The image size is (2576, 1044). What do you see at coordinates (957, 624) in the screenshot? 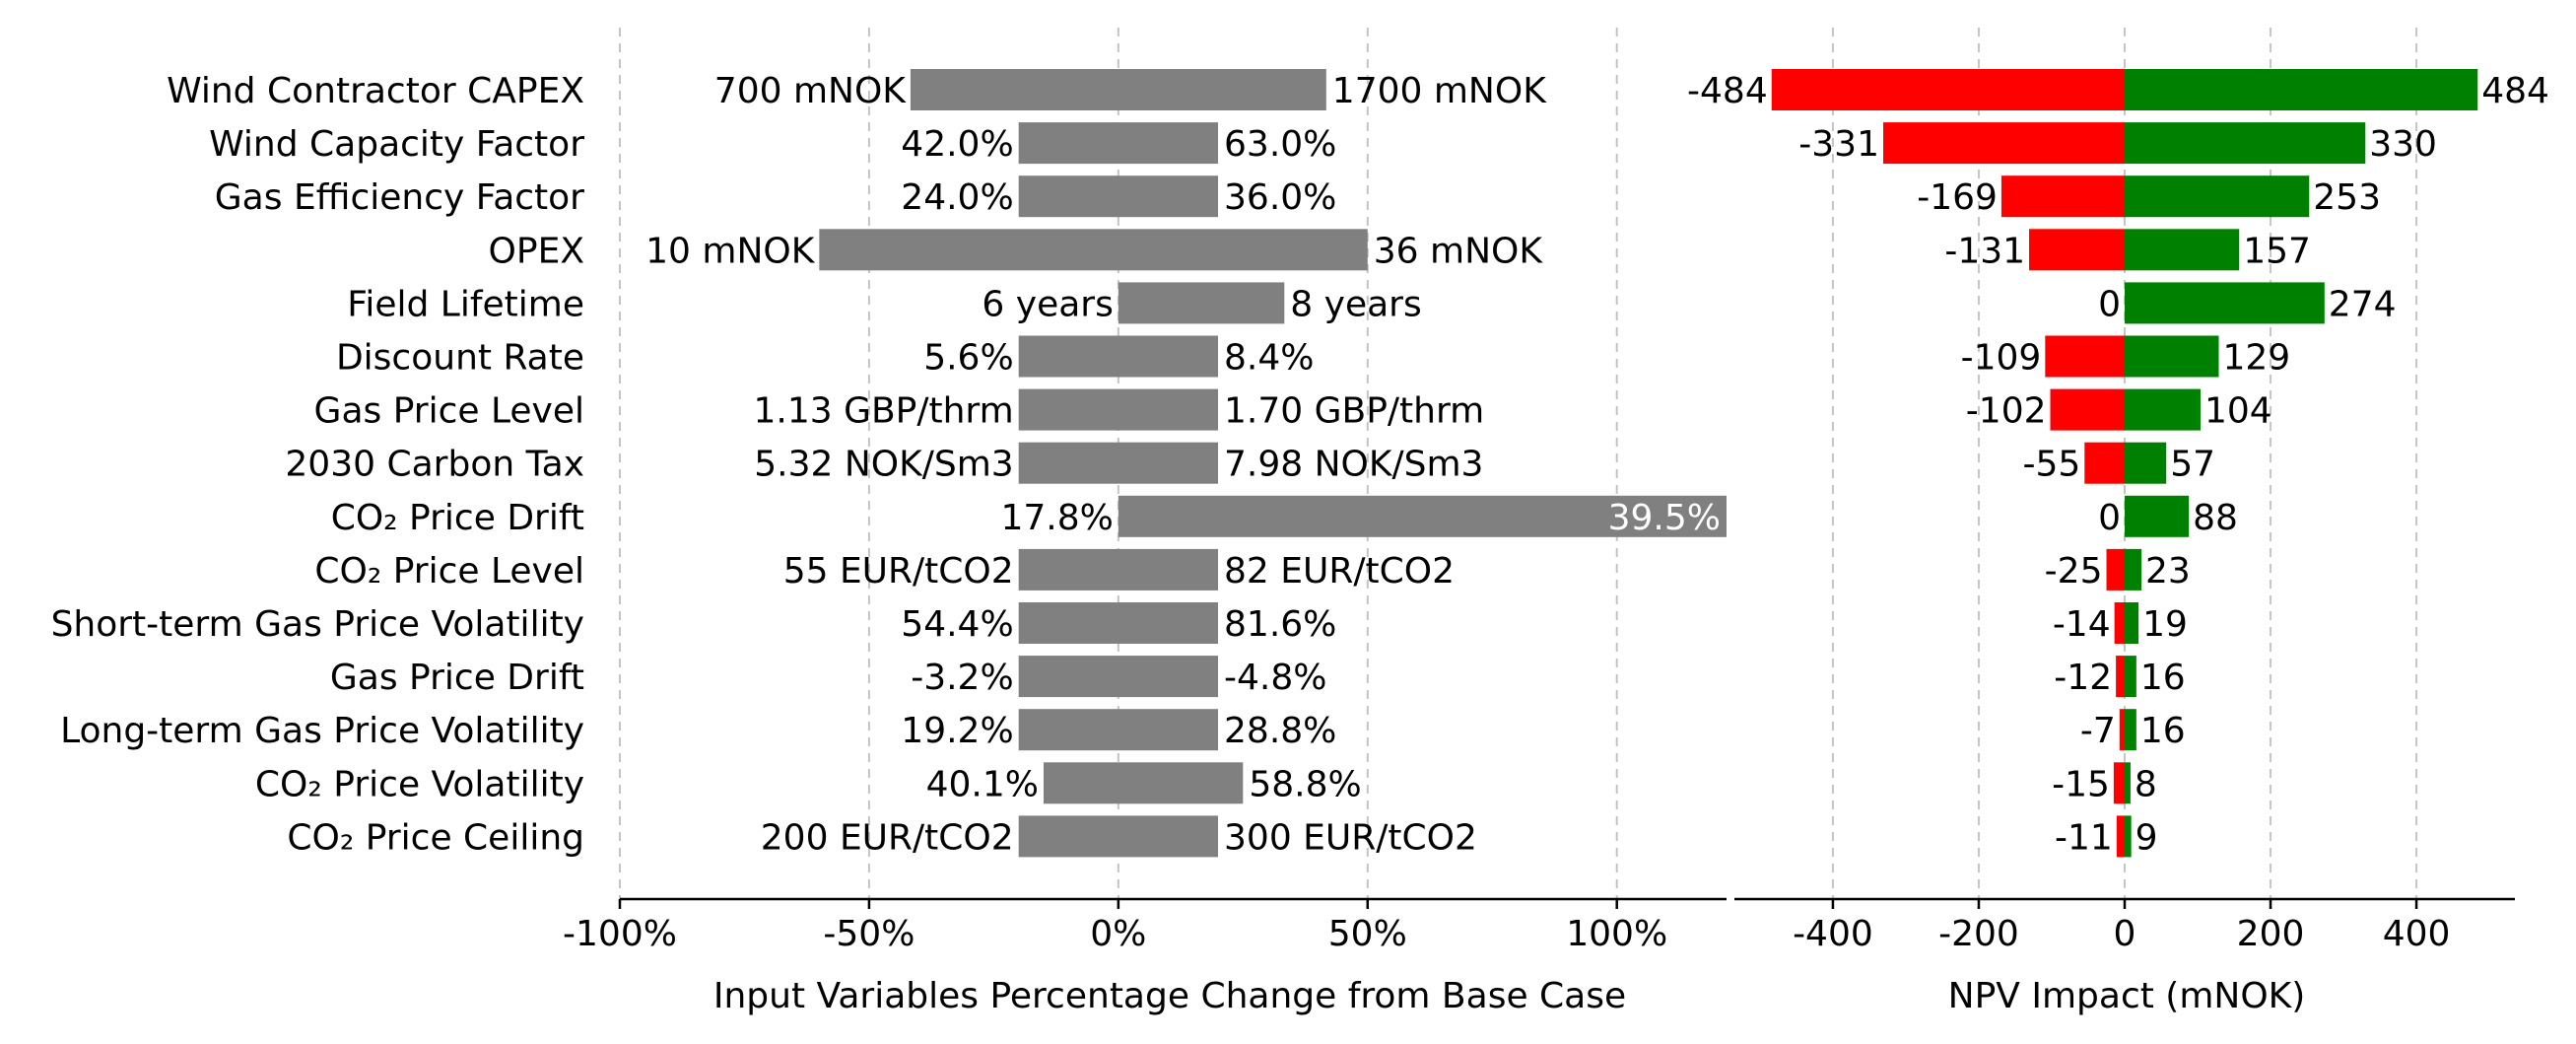
I see `low-value-label: 54.4%` at bounding box center [957, 624].